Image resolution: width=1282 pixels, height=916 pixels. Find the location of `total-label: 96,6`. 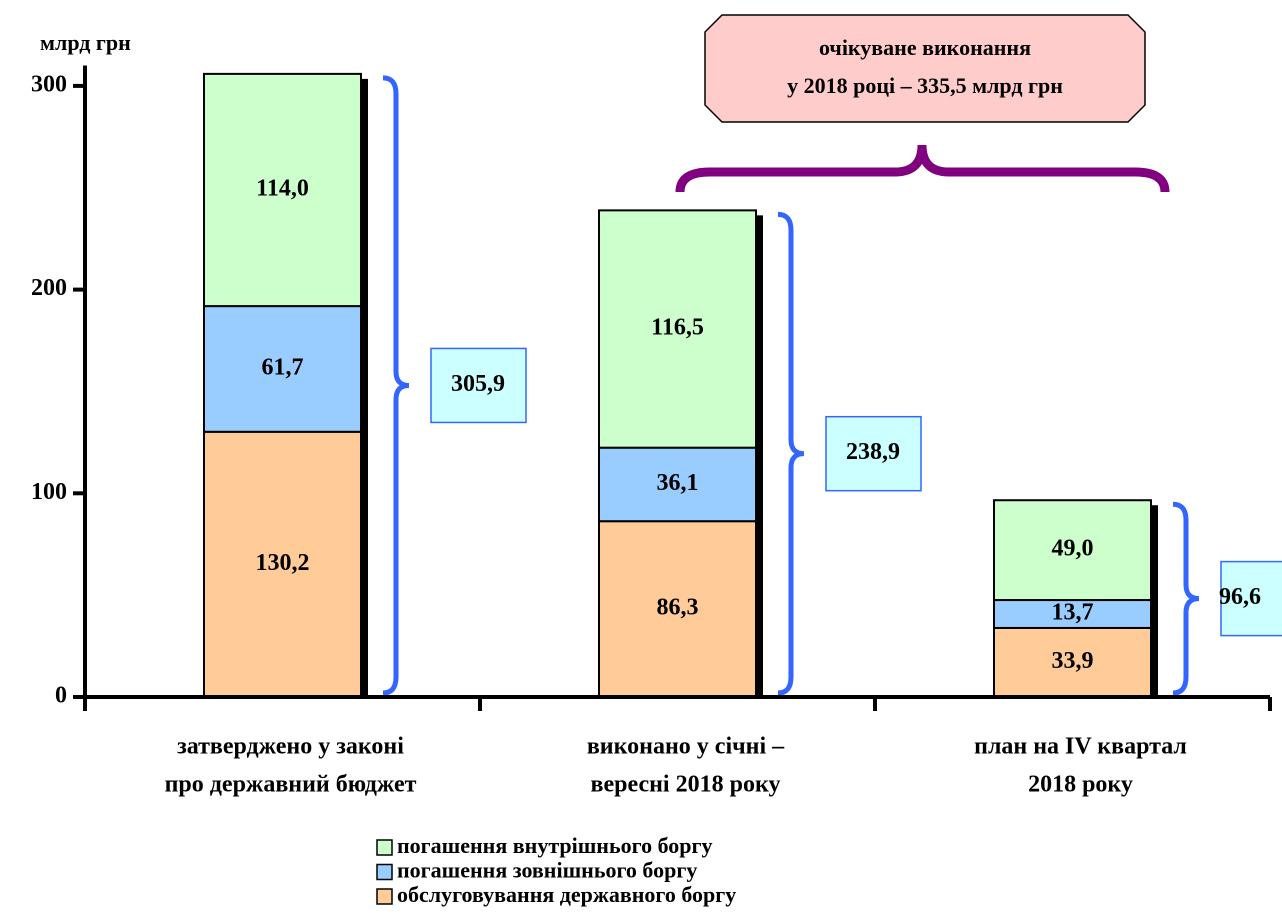

total-label: 96,6 is located at coordinates (1240, 597).